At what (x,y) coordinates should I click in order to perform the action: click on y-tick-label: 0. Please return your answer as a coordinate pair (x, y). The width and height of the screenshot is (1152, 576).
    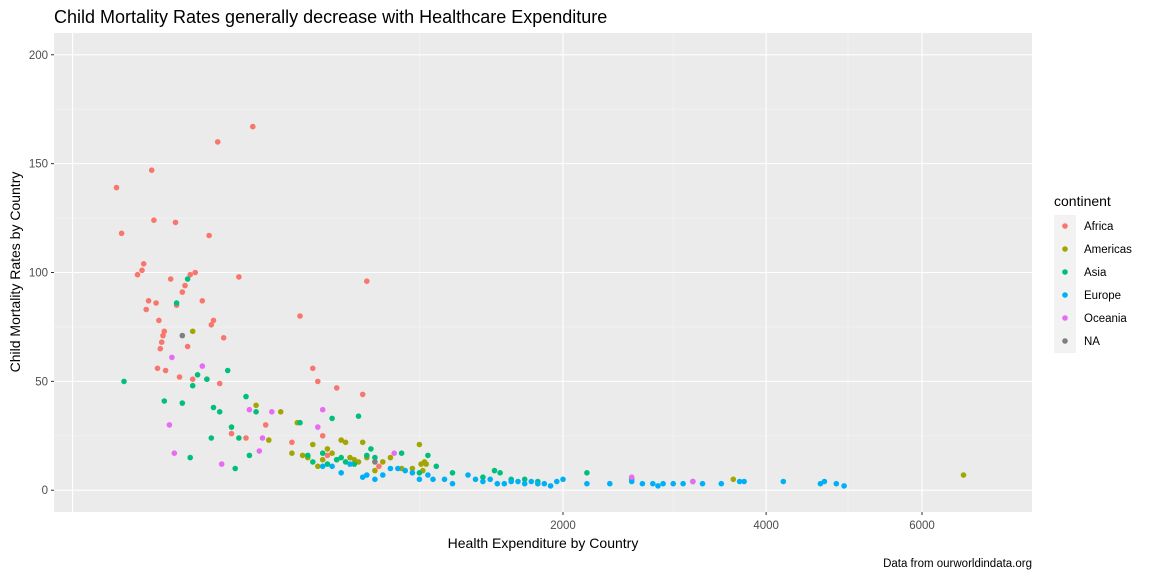
    Looking at the image, I should click on (45, 491).